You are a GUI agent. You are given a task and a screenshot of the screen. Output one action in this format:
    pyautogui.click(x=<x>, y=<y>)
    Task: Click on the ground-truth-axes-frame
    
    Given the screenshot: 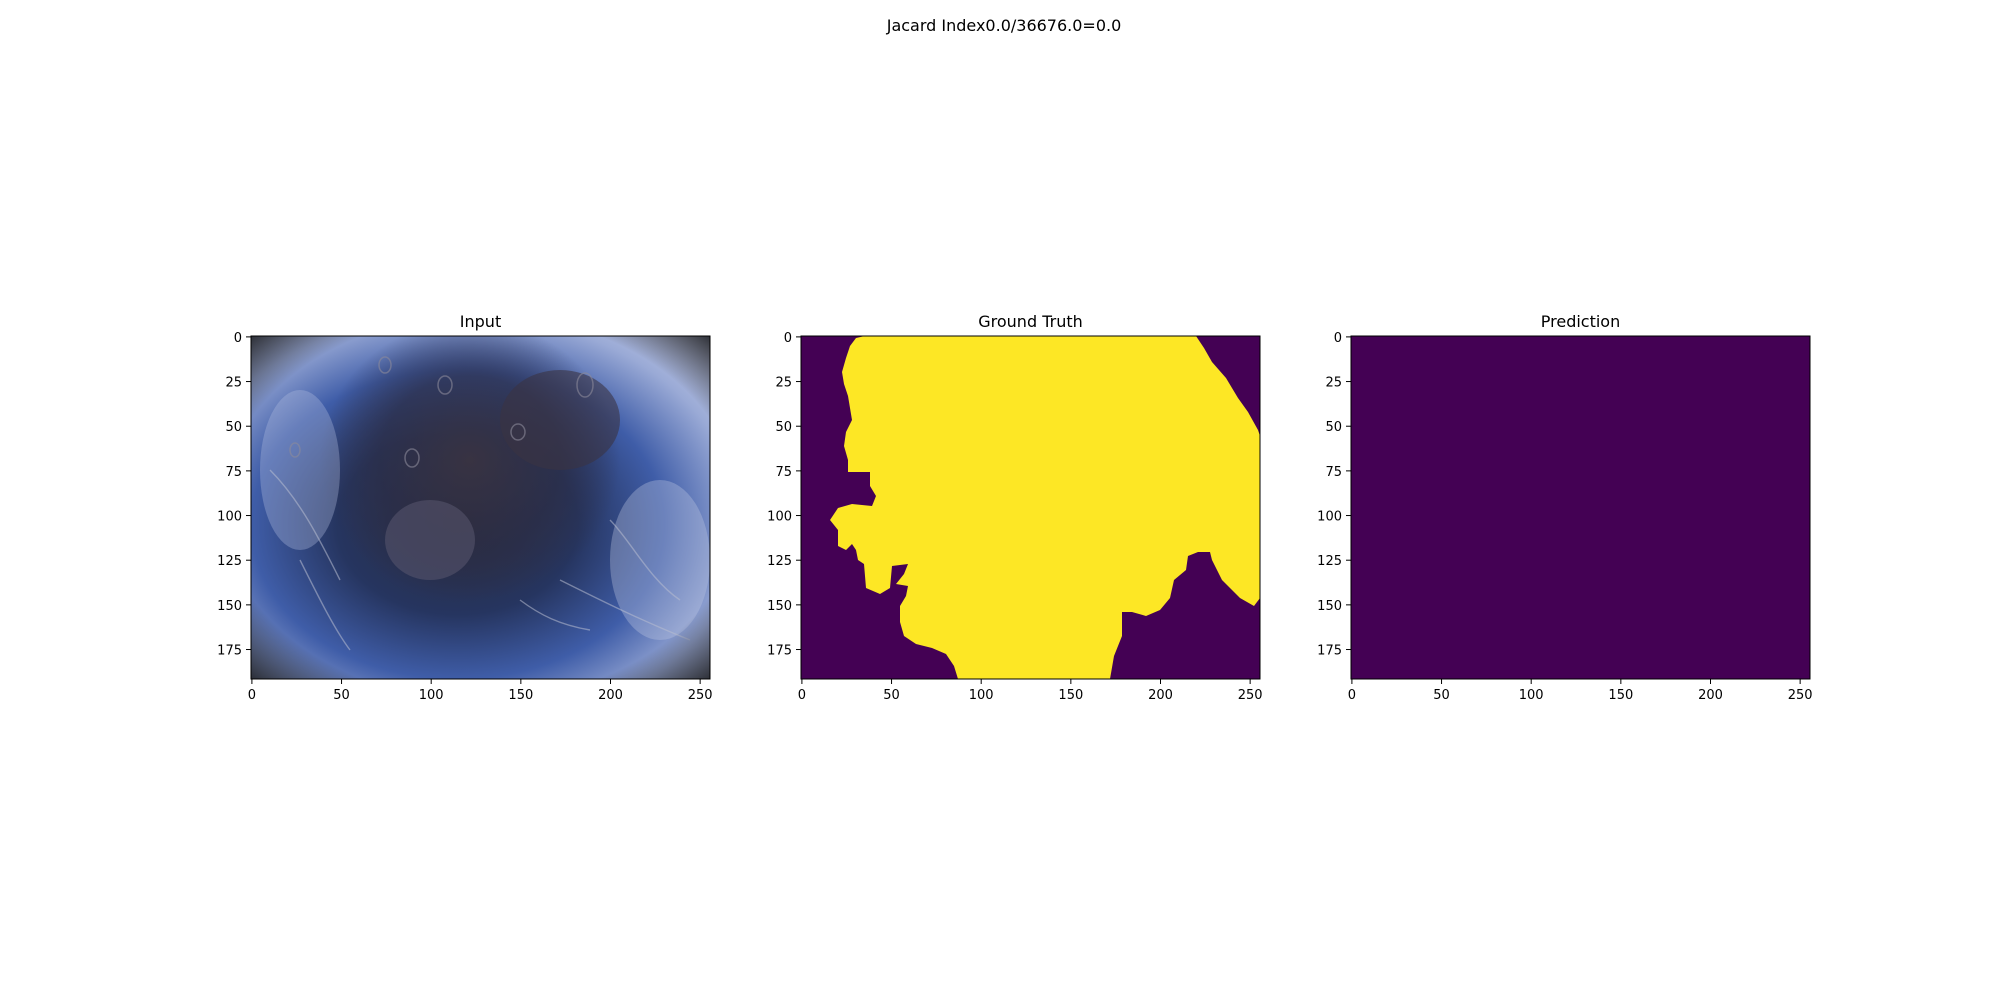 What is the action you would take?
    pyautogui.click(x=1030, y=507)
    